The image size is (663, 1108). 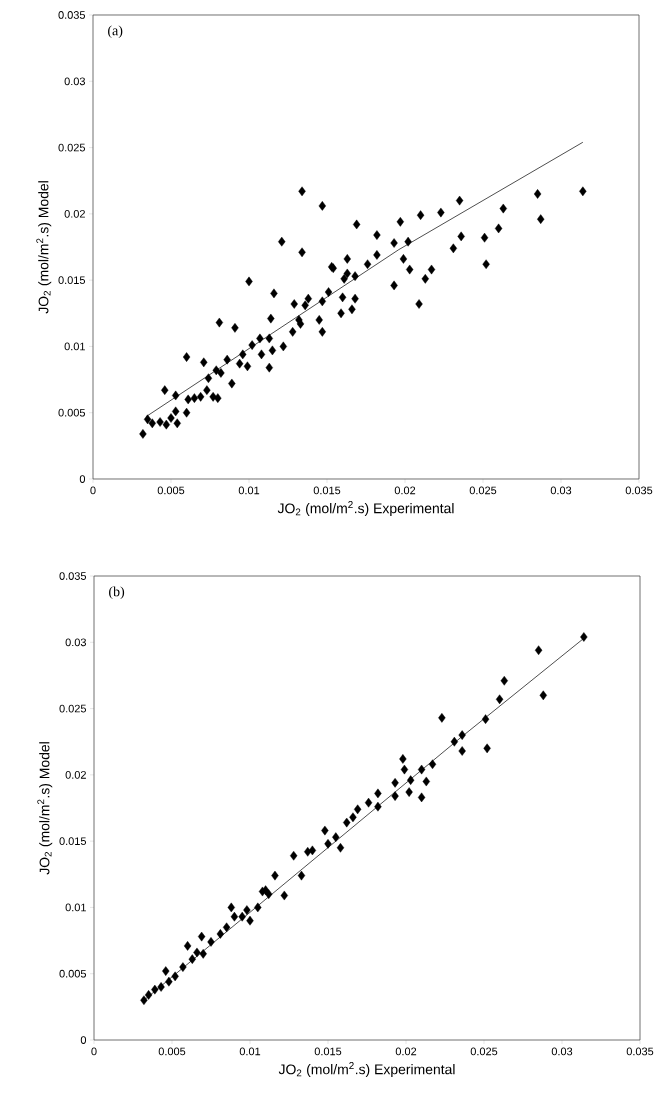 I want to click on annotation: (b), so click(x=117, y=593).